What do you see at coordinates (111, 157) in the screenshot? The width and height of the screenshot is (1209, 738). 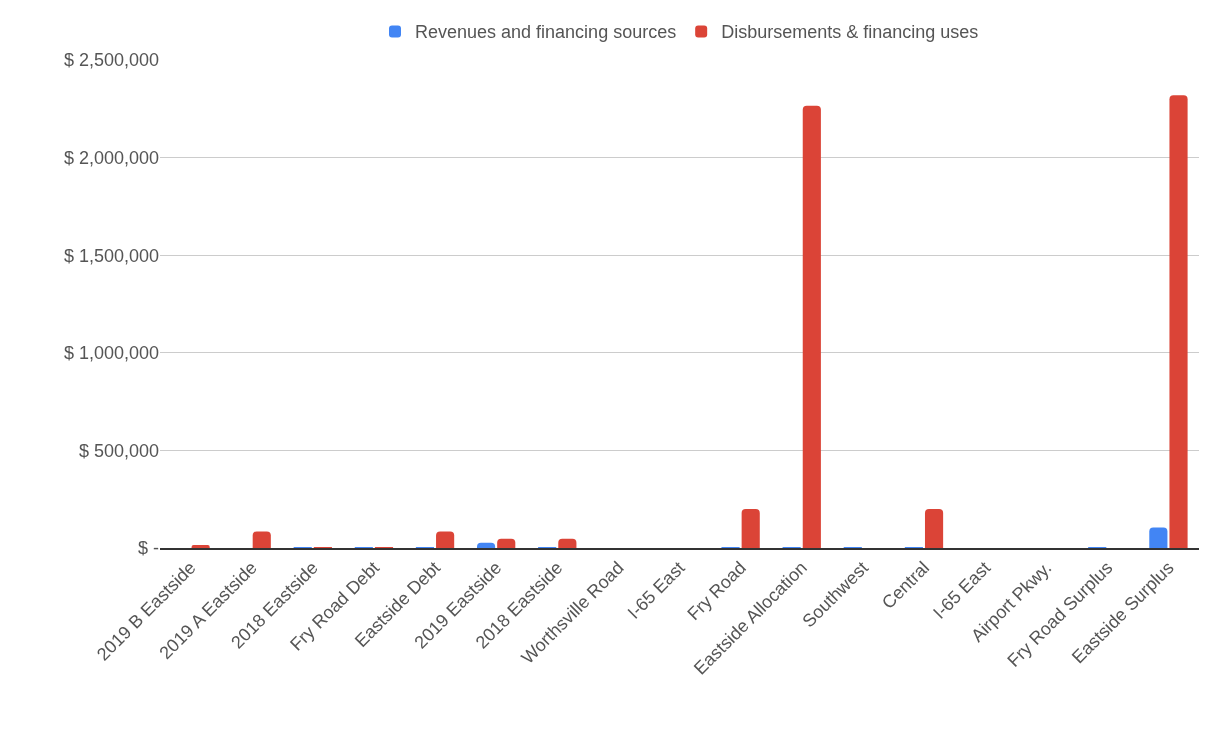 I see `y-tick-label: $ 2,000,000` at bounding box center [111, 157].